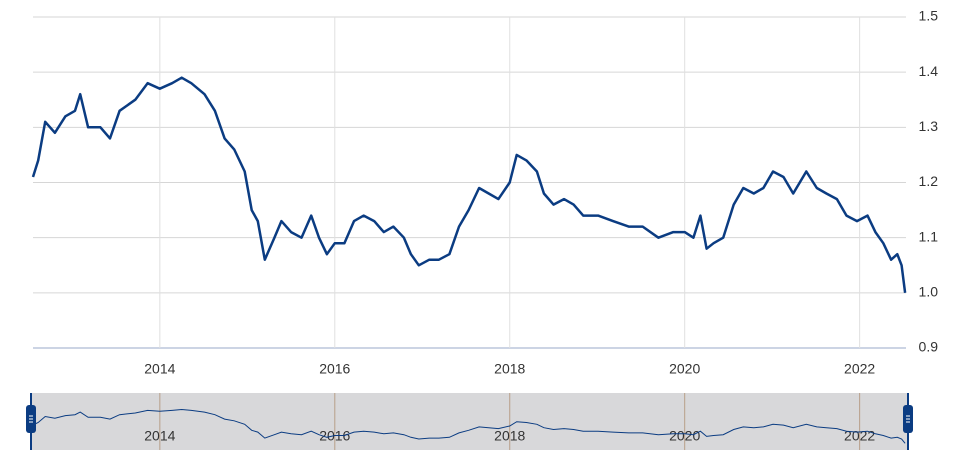  I want to click on navigator-tick-label: 2022, so click(859, 436).